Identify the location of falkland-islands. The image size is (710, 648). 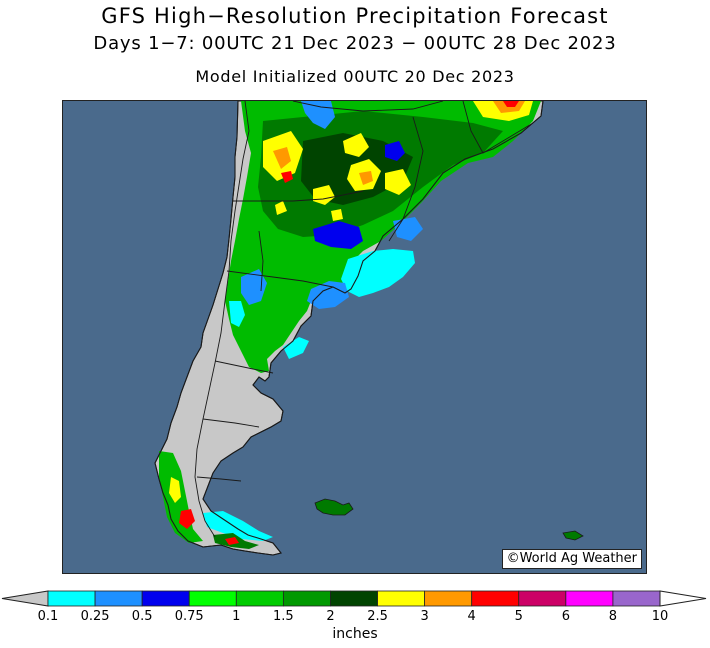
(334, 507).